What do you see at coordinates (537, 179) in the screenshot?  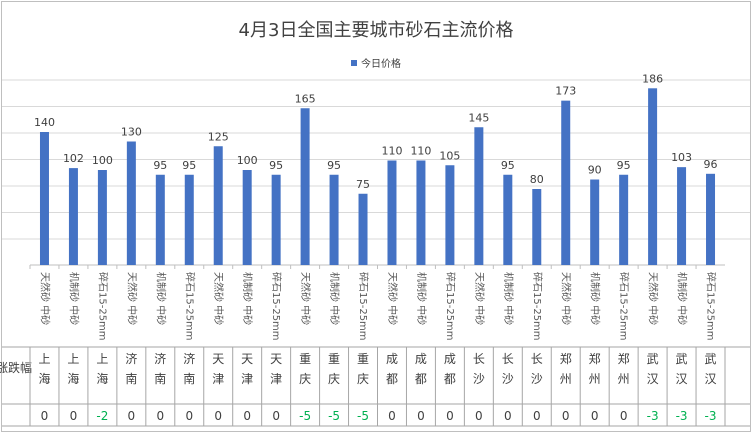 I see `bar-value-label: 80` at bounding box center [537, 179].